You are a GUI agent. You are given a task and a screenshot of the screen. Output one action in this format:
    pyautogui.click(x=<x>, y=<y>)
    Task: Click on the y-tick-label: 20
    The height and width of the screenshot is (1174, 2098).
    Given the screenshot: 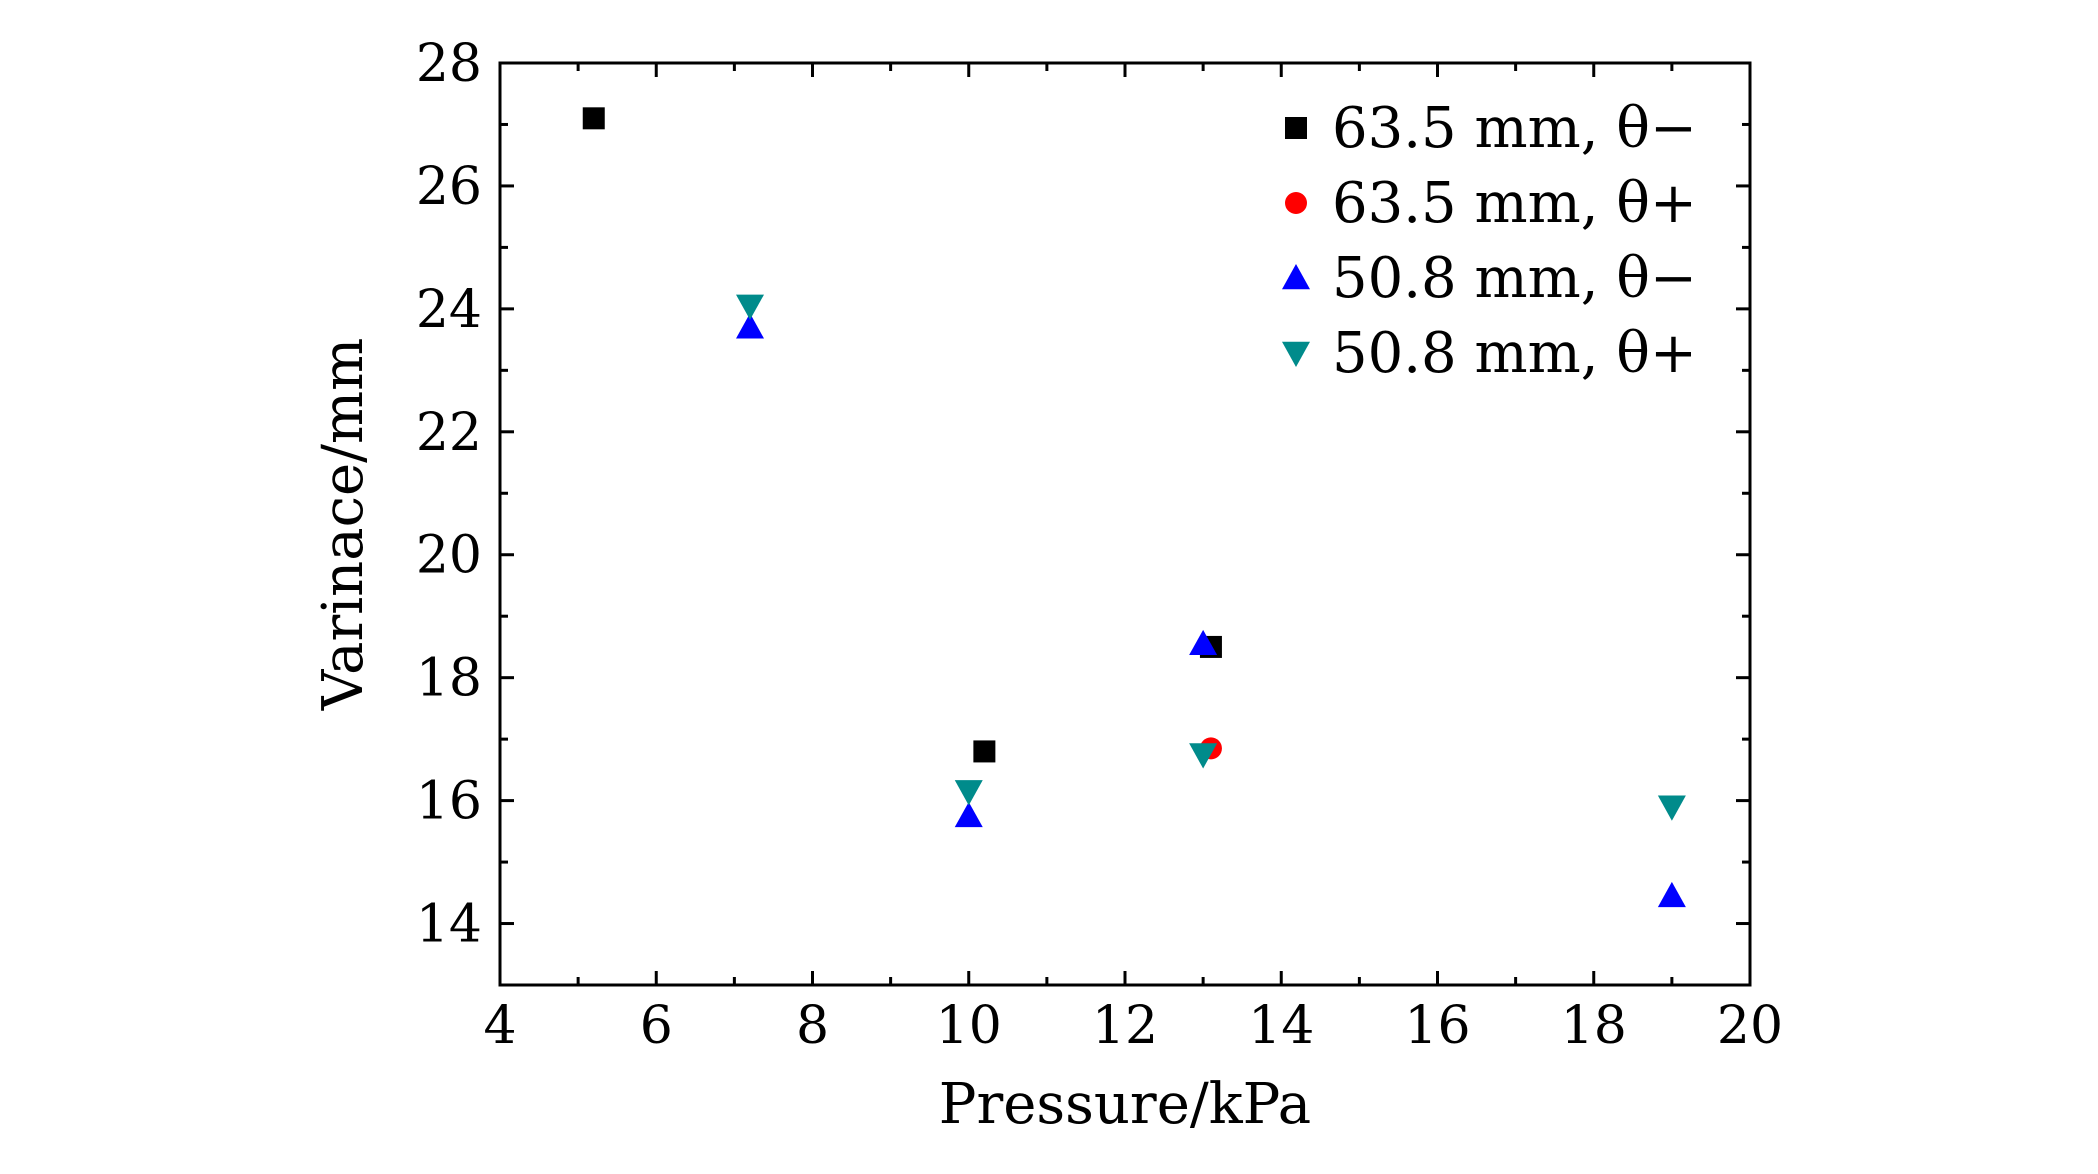 What is the action you would take?
    pyautogui.click(x=449, y=556)
    